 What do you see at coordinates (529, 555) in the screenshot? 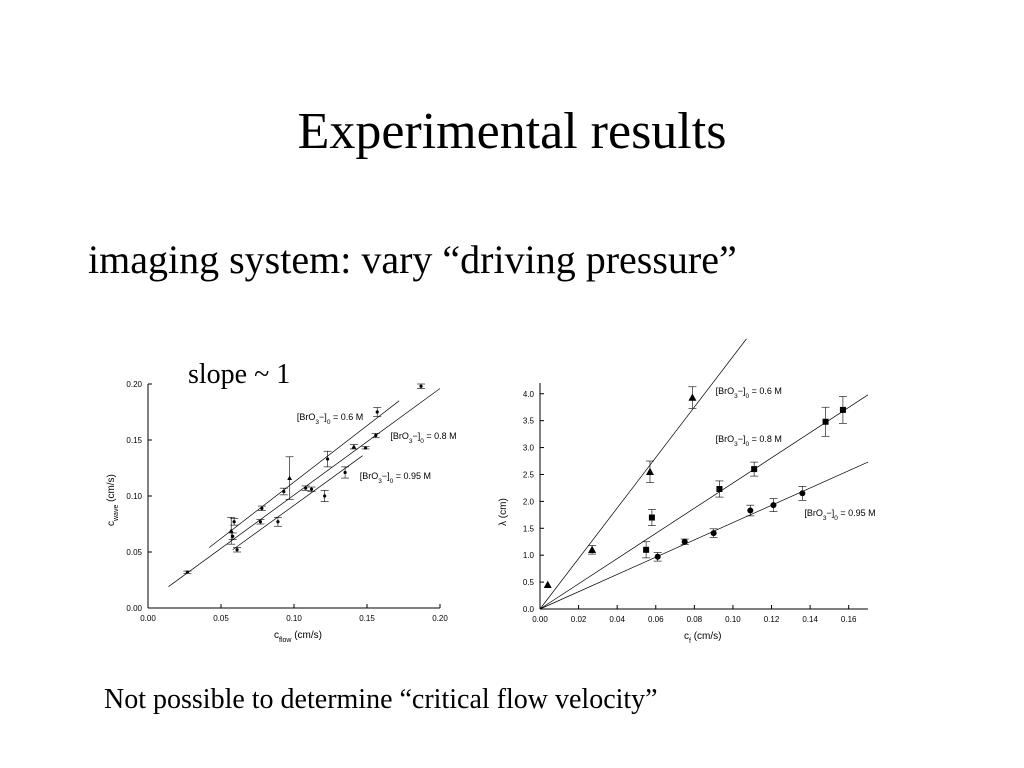
I see `y-tick-label: 1.0` at bounding box center [529, 555].